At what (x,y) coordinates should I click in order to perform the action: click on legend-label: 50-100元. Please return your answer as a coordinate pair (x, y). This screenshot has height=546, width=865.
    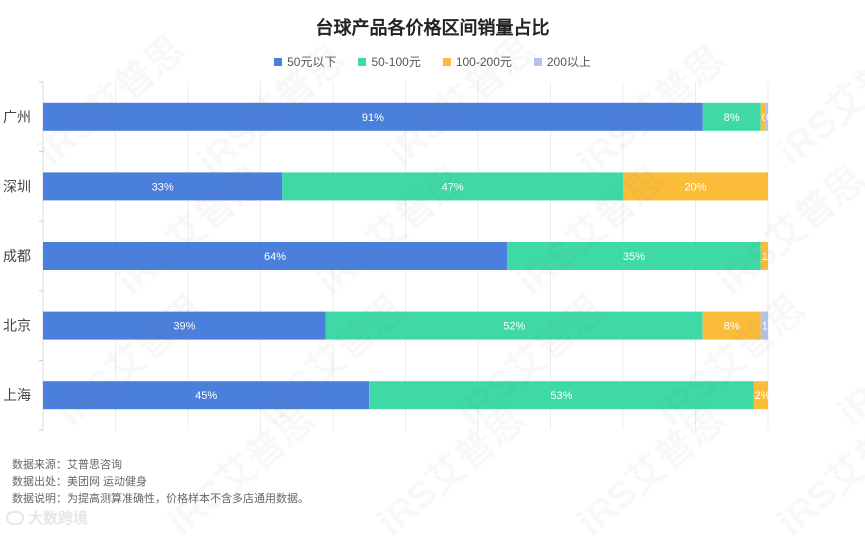
    Looking at the image, I should click on (396, 62).